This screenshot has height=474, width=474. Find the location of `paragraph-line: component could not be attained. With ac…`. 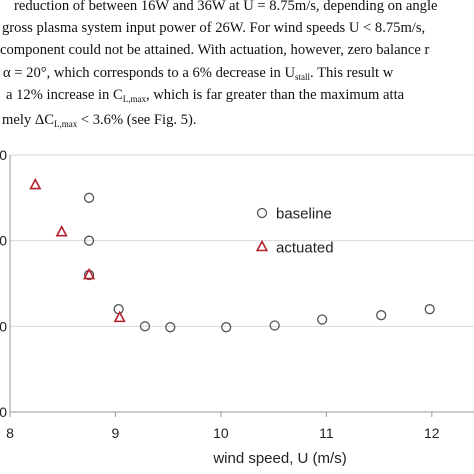

paragraph-line: component could not be attained. With ac… is located at coordinates (215, 50).